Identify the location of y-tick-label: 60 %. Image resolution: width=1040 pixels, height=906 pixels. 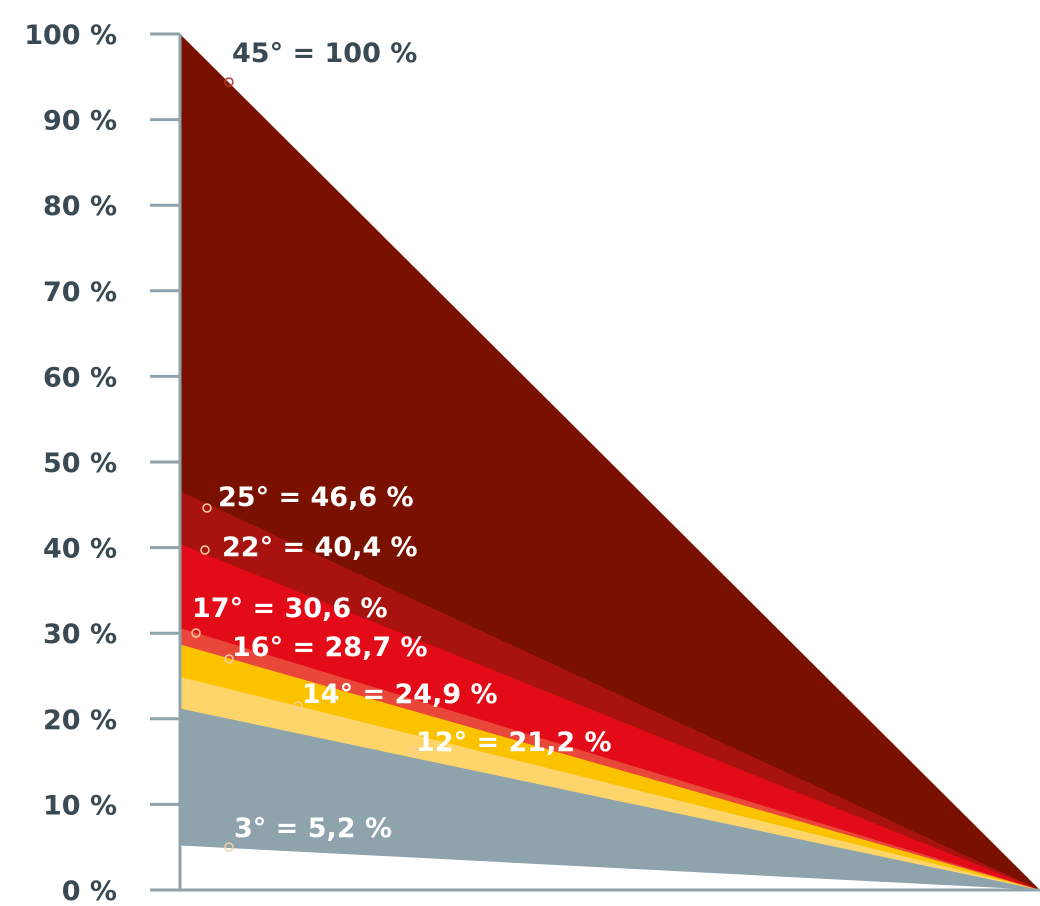
(80, 377).